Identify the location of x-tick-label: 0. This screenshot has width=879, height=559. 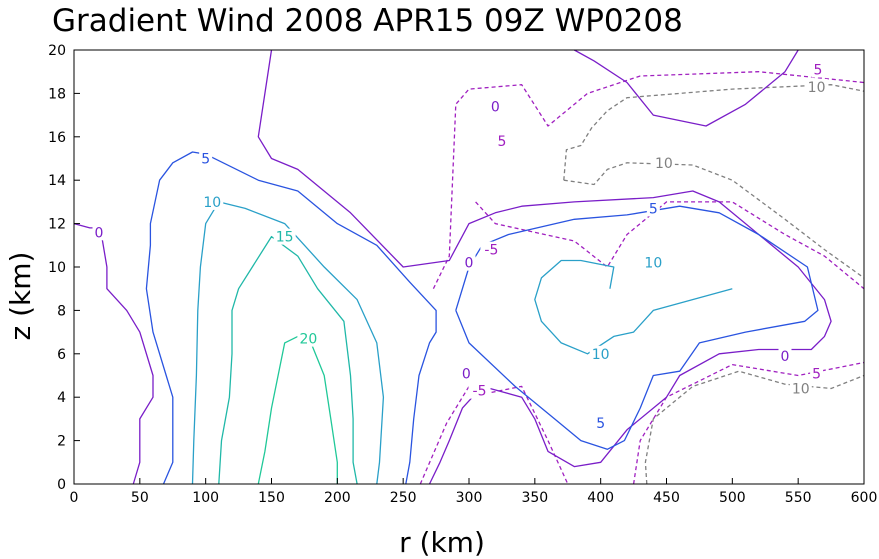
(74, 498).